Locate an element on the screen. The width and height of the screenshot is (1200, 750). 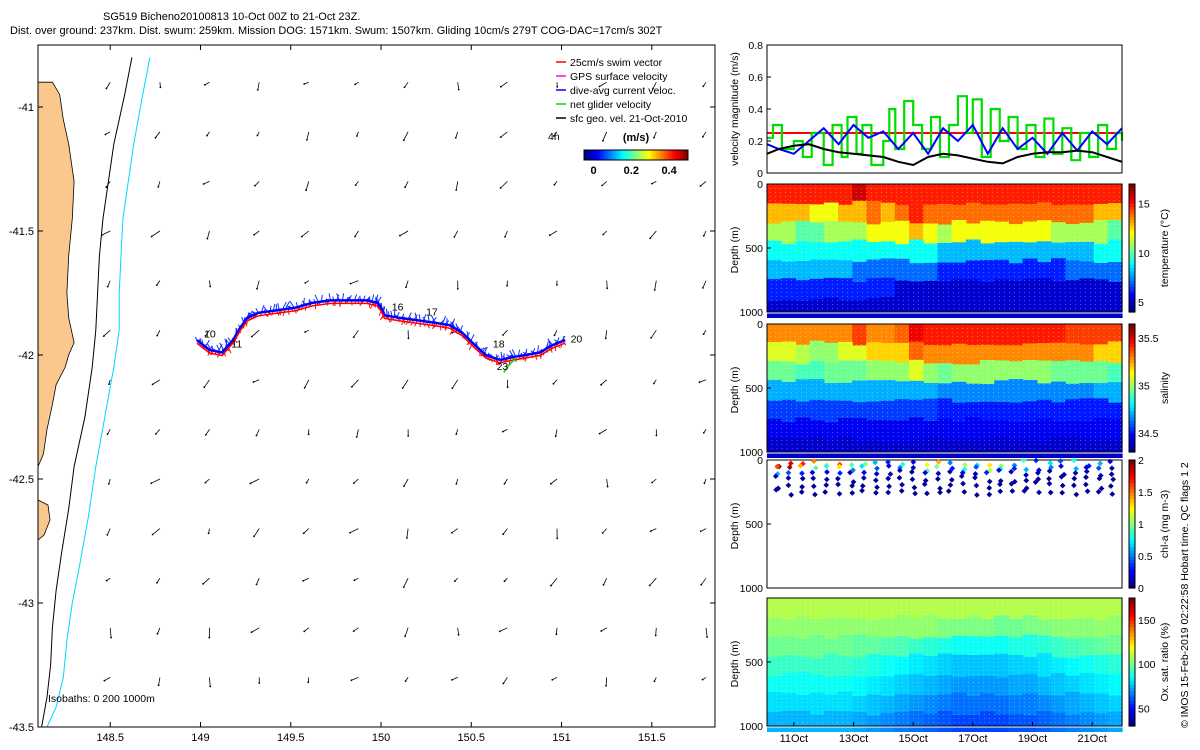
velocity-series-line is located at coordinates (944, 155).